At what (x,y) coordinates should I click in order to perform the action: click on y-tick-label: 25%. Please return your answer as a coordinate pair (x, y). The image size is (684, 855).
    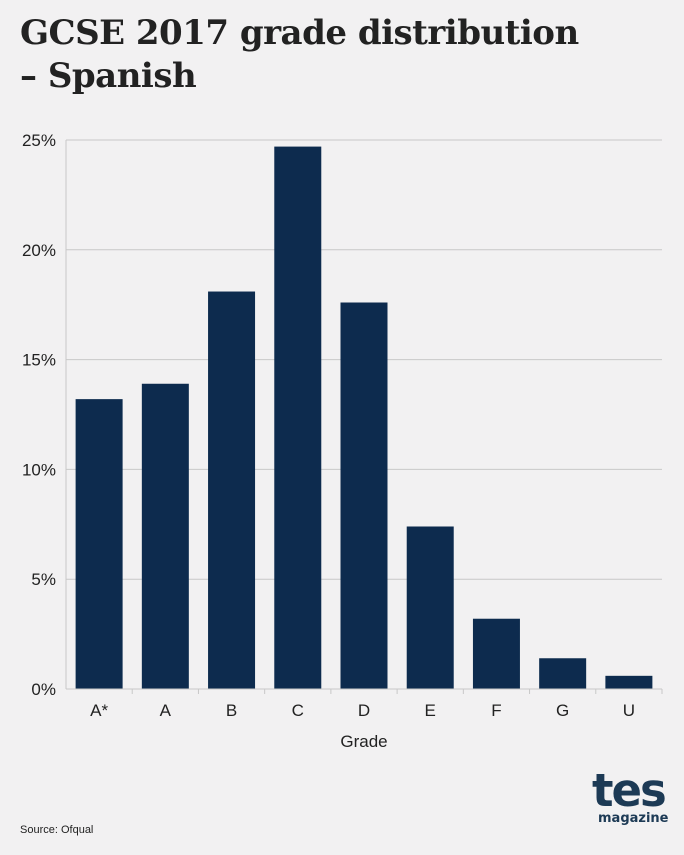
    Looking at the image, I should click on (39, 140).